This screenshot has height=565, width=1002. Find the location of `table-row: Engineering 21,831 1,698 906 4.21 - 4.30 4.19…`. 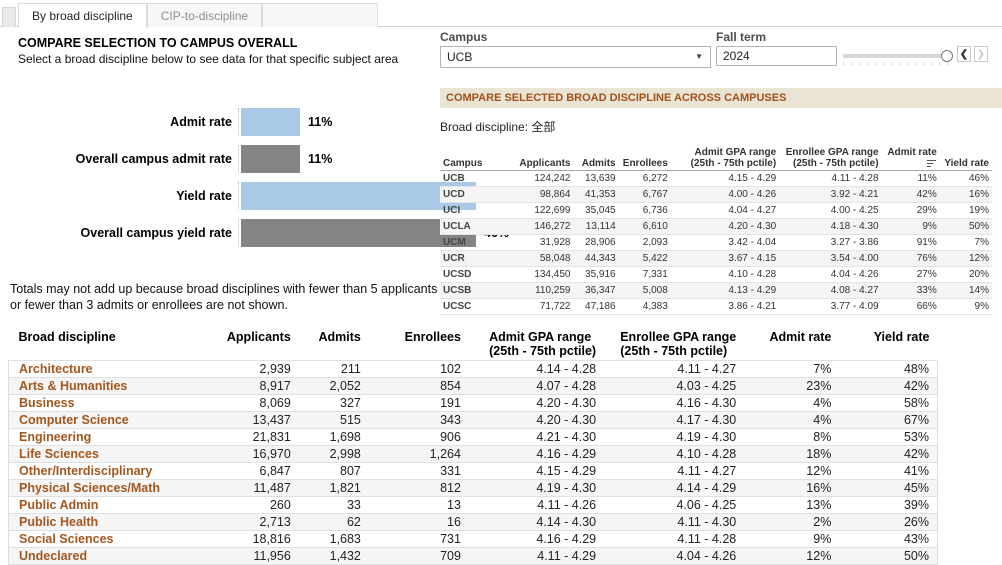

table-row: Engineering 21,831 1,698 906 4.21 - 4.30 4.19… is located at coordinates (473, 437).